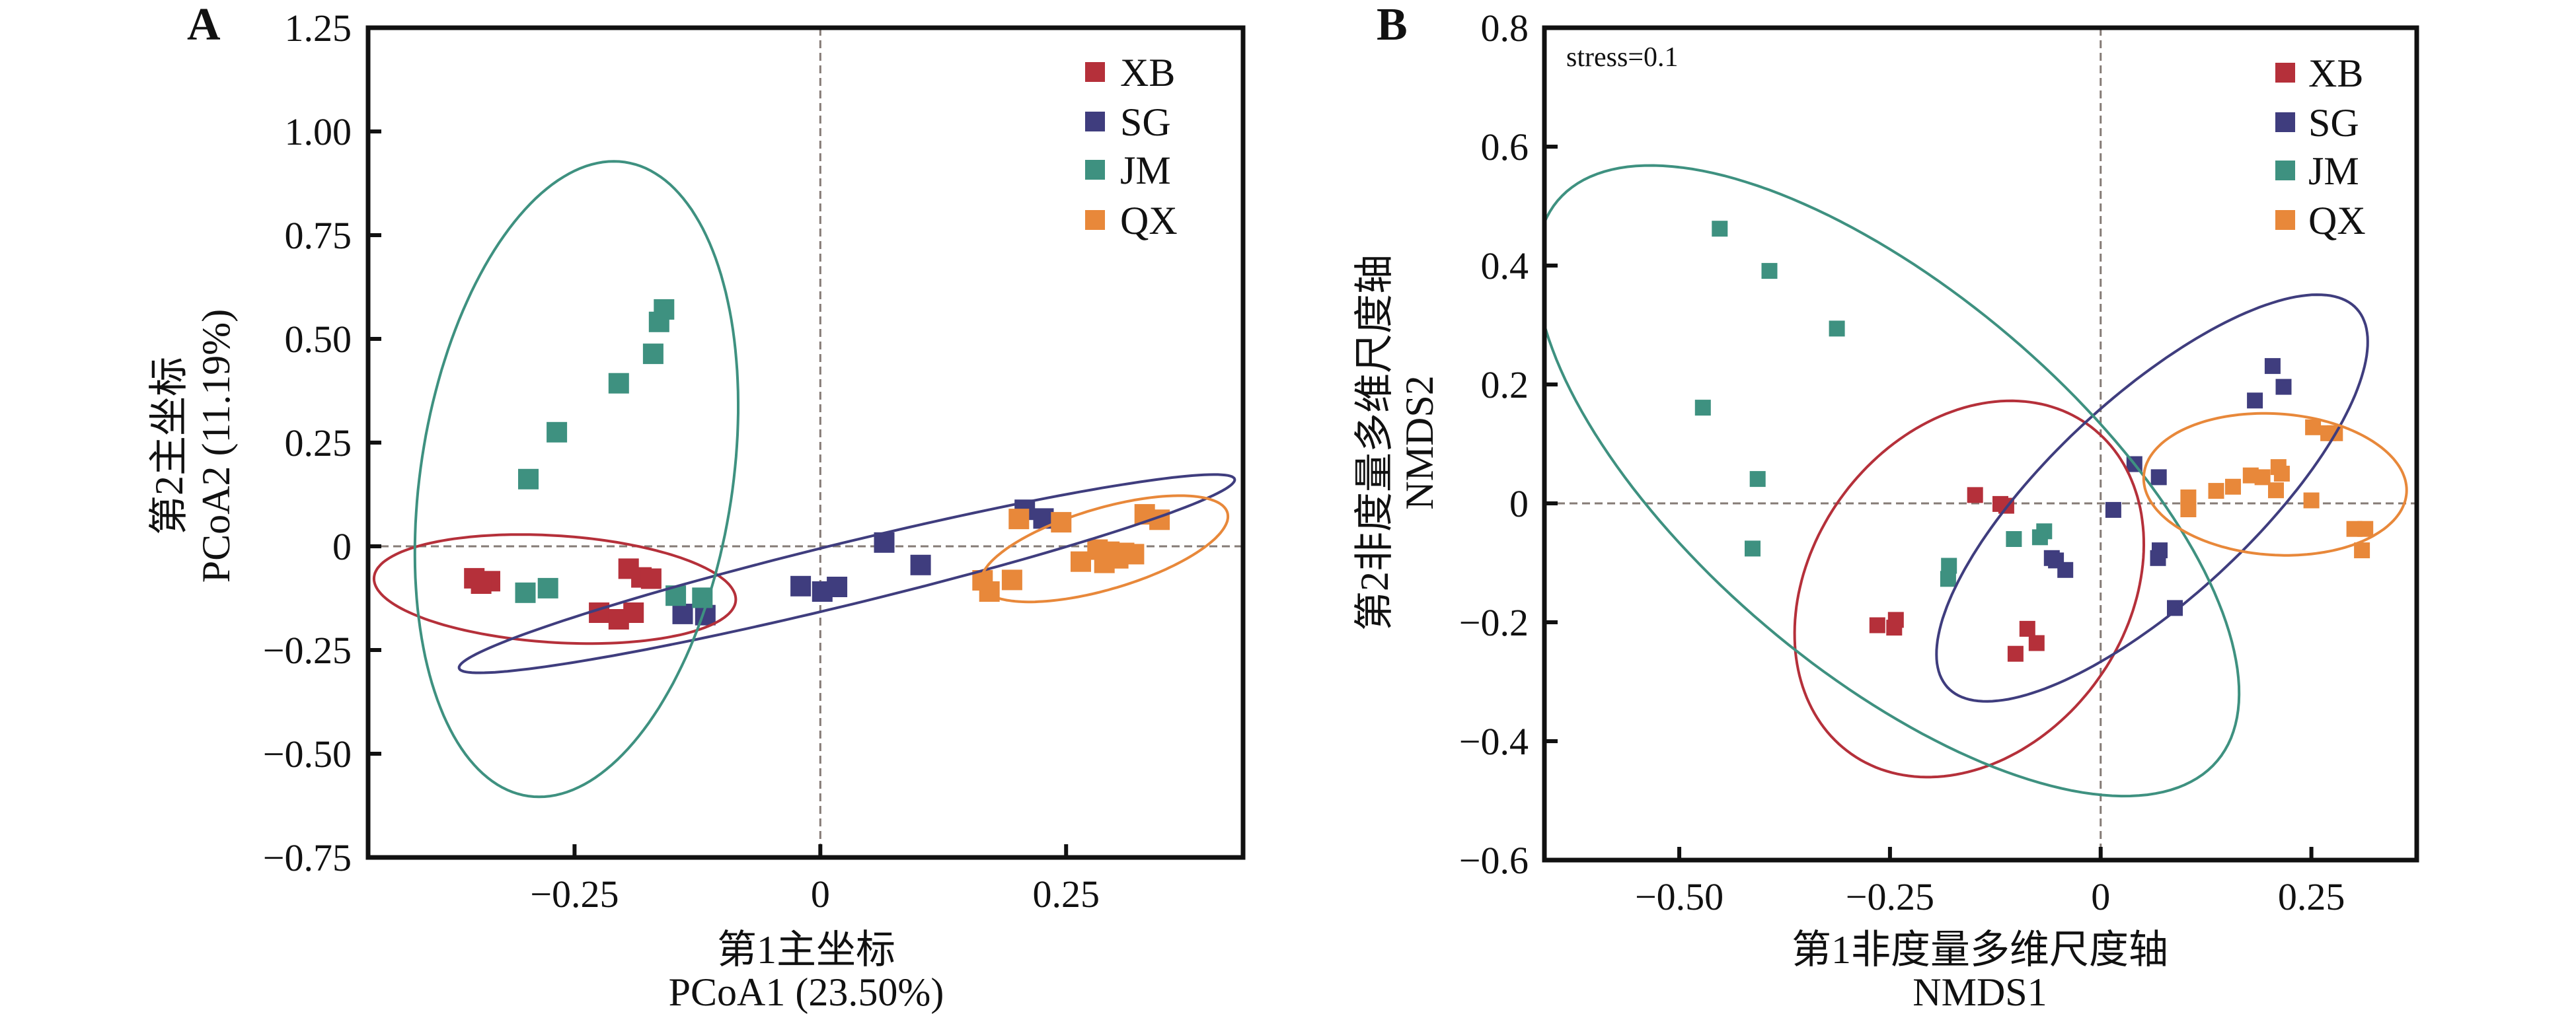 The width and height of the screenshot is (2576, 1014). I want to click on y-tick-label: 0.50, so click(318, 339).